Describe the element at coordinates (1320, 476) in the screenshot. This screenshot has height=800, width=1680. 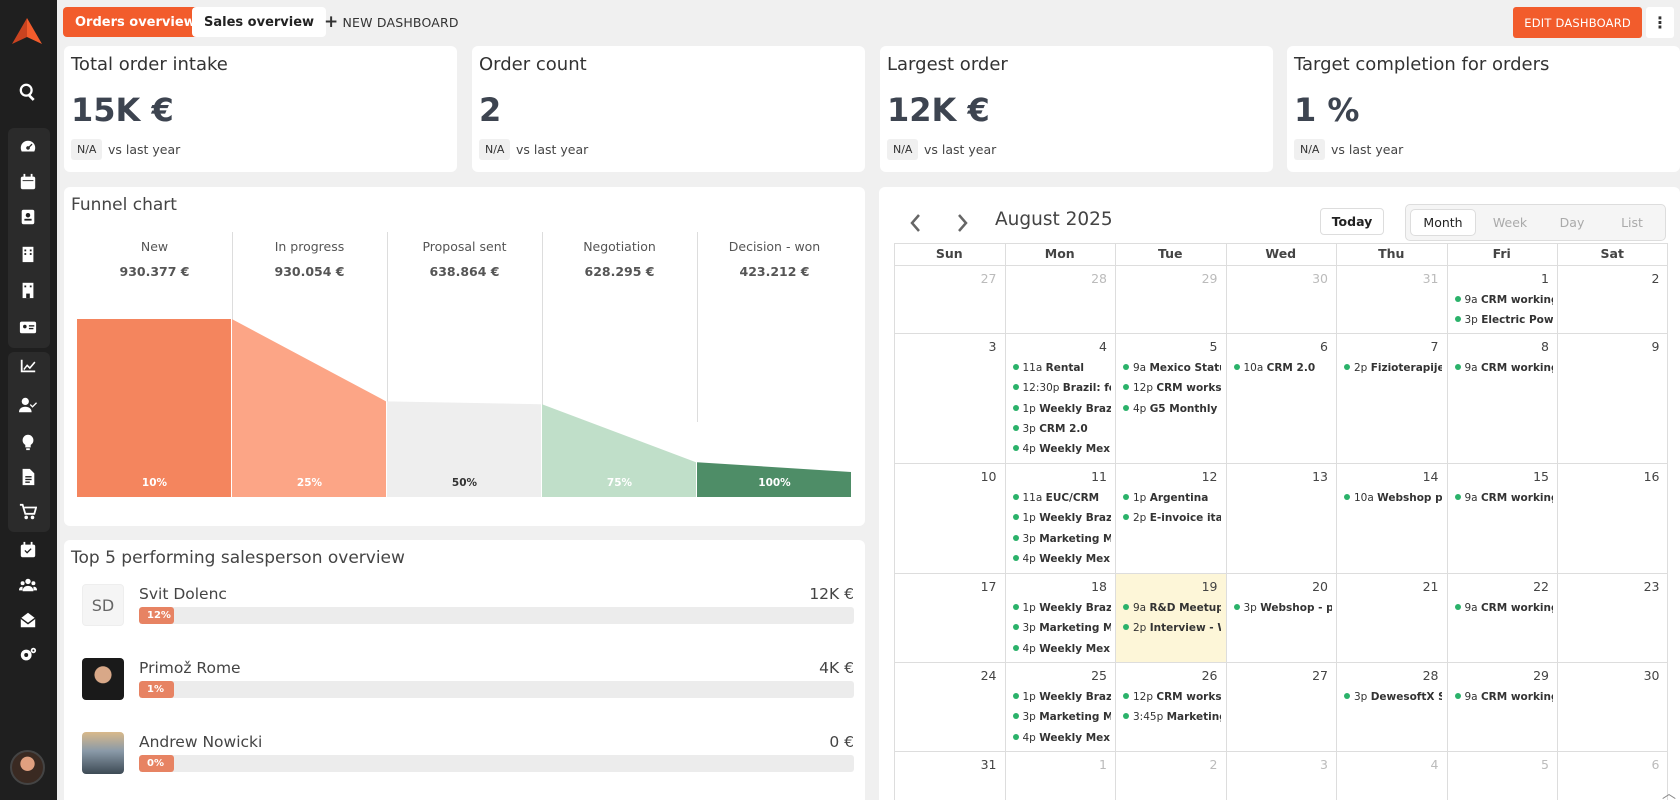
I see `calendar-day-number: 13` at that location.